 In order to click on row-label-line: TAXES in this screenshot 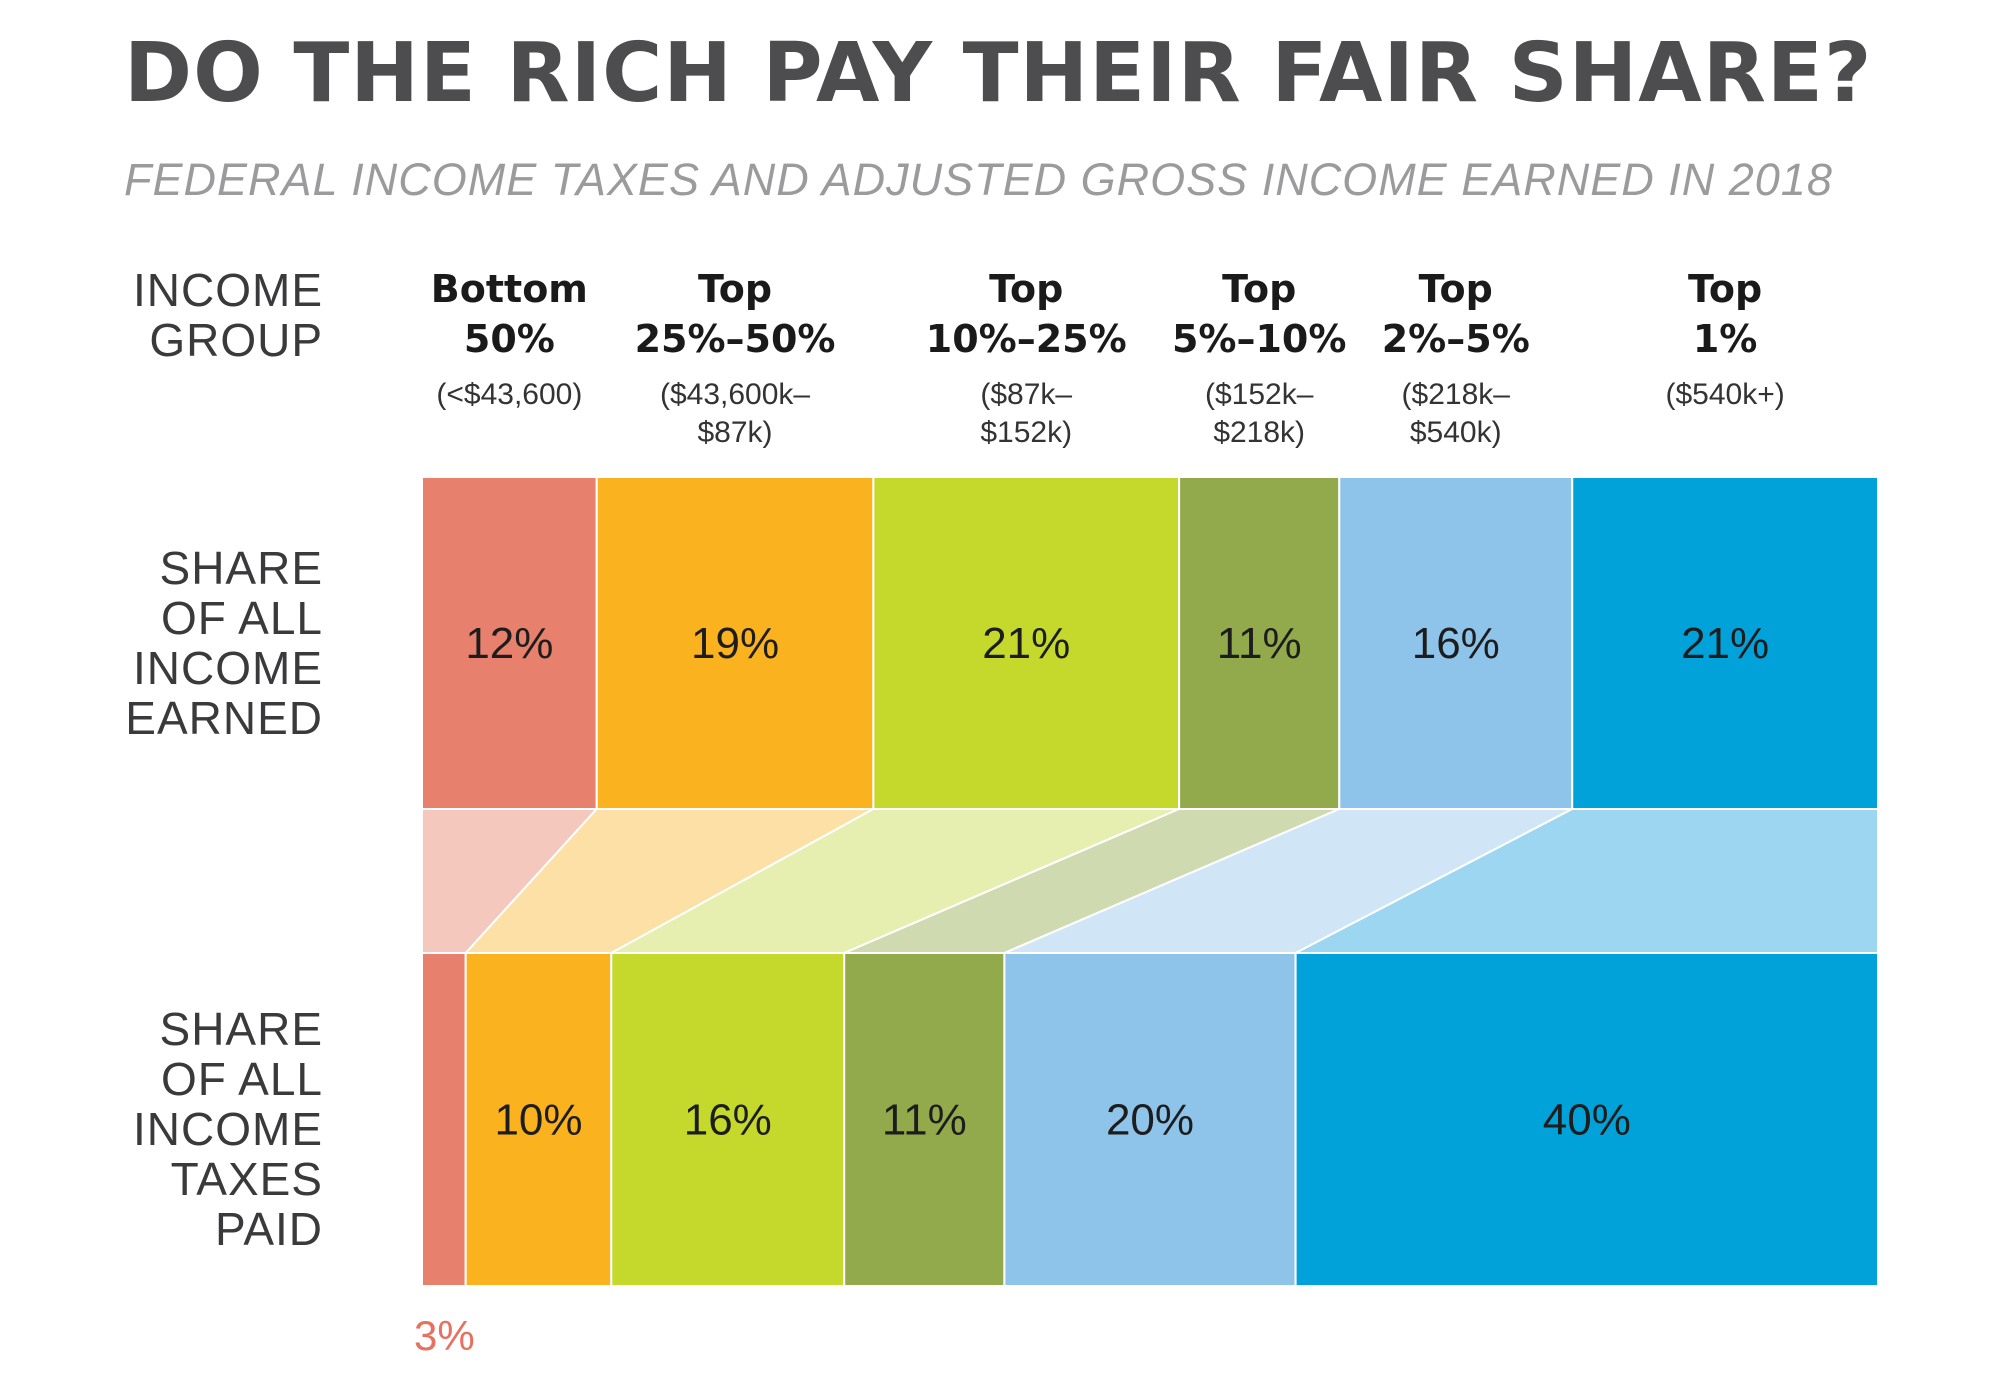, I will do `click(246, 1179)`.